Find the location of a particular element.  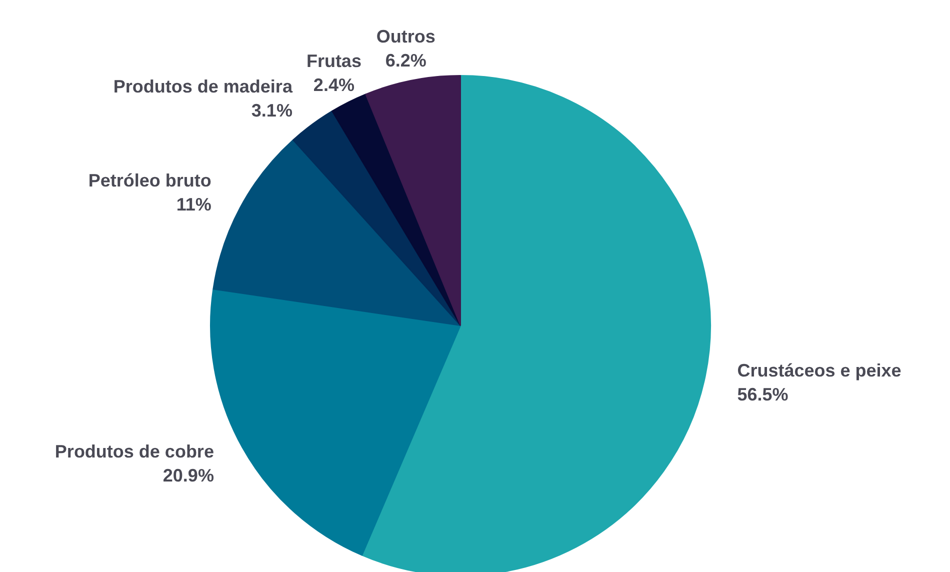

data-label: 2.4% is located at coordinates (333, 84).